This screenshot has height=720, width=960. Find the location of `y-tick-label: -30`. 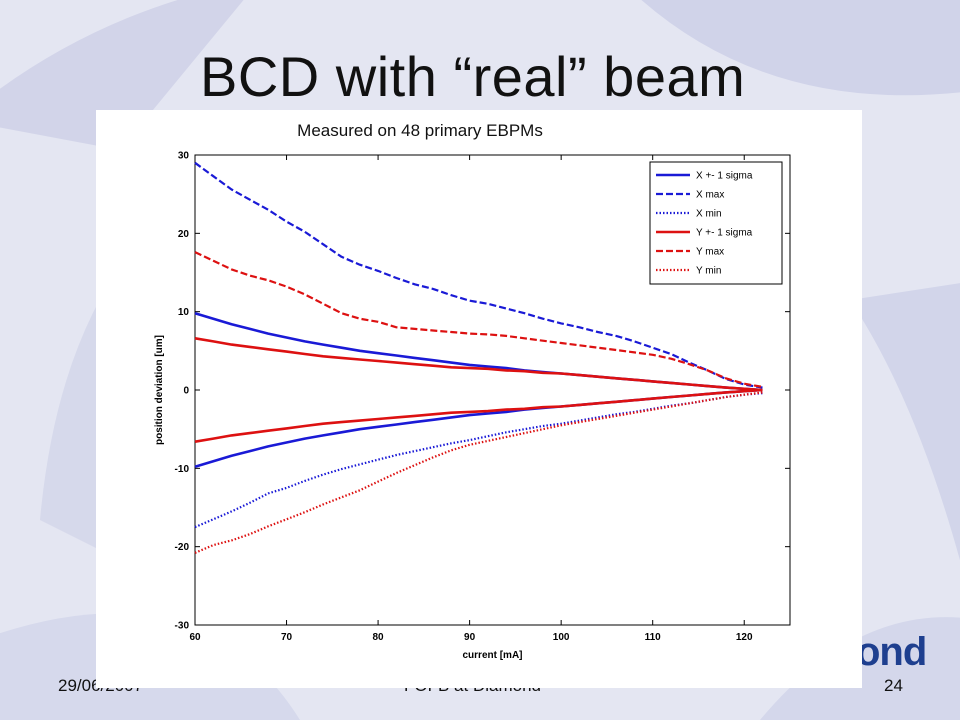

y-tick-label: -30 is located at coordinates (182, 626).